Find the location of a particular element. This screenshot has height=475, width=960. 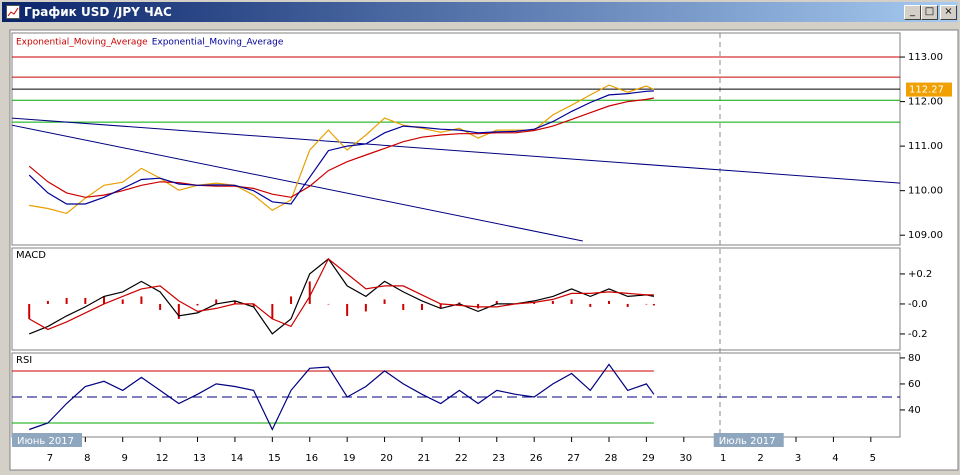

maximize-button: □ is located at coordinates (929, 12).